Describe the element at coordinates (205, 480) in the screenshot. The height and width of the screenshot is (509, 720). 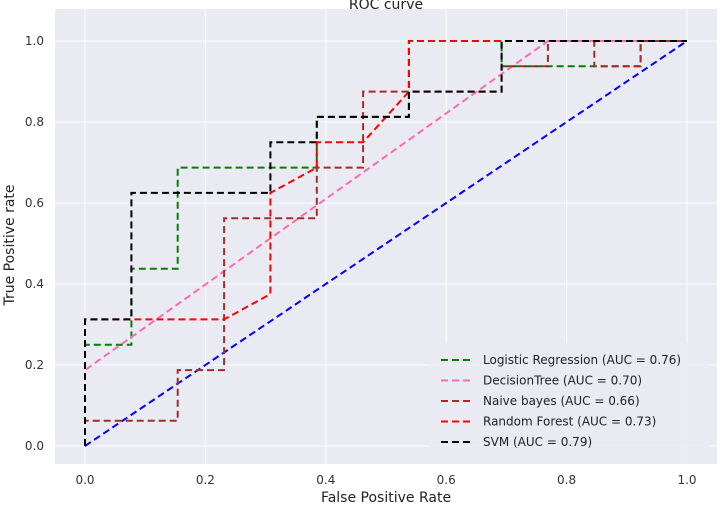
I see `x-tick-label: 0.2` at that location.